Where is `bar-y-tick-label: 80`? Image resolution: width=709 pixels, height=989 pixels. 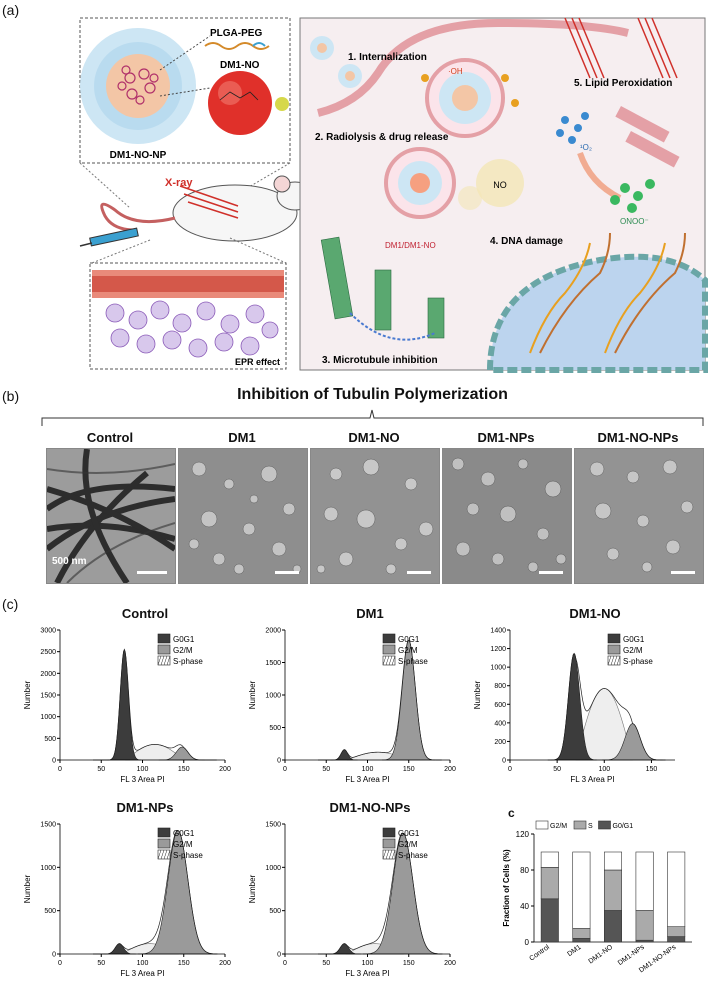 bar-y-tick-label: 80 is located at coordinates (524, 870).